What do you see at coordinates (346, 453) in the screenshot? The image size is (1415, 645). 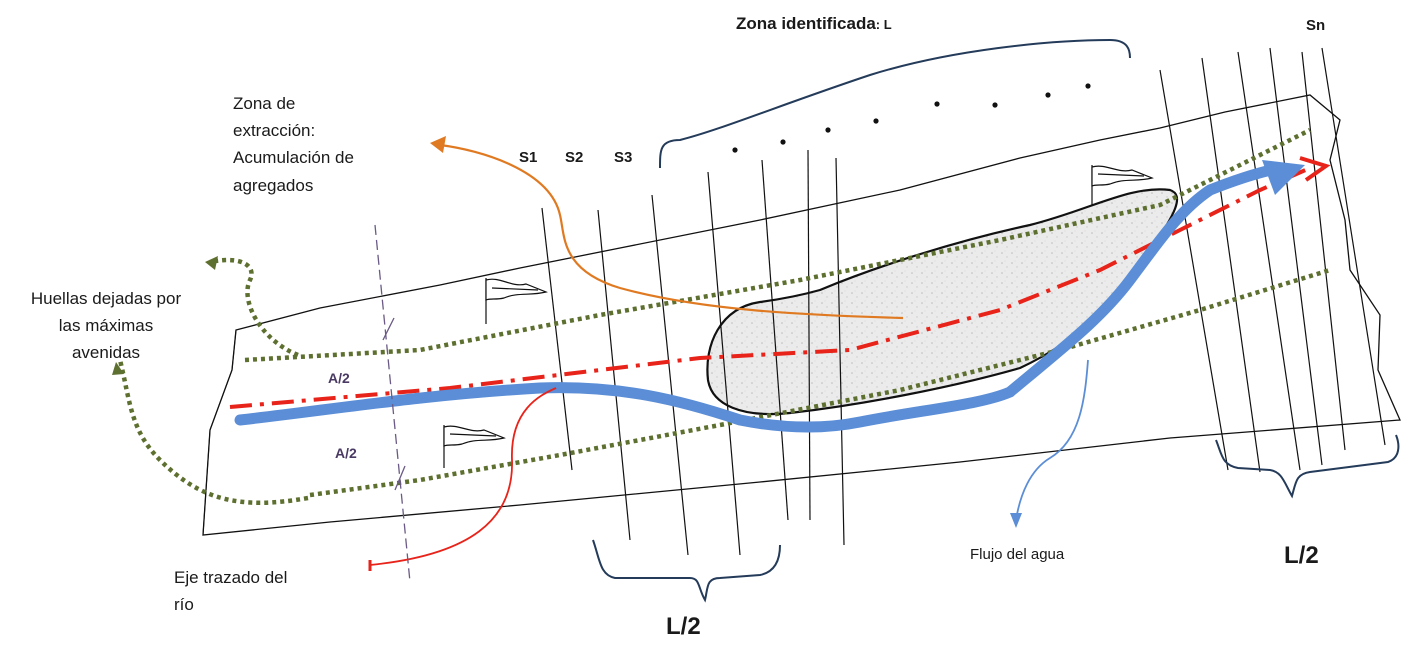 I see `half-width-bottom-label: A/2` at bounding box center [346, 453].